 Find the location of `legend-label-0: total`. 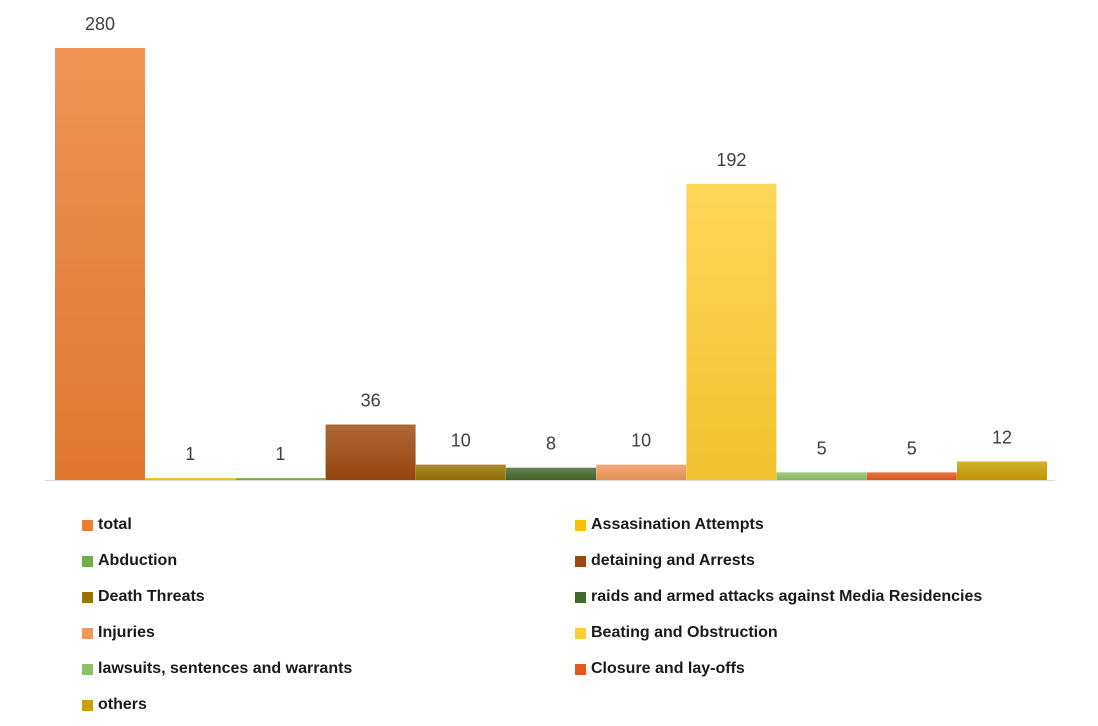

legend-label-0: total is located at coordinates (115, 524).